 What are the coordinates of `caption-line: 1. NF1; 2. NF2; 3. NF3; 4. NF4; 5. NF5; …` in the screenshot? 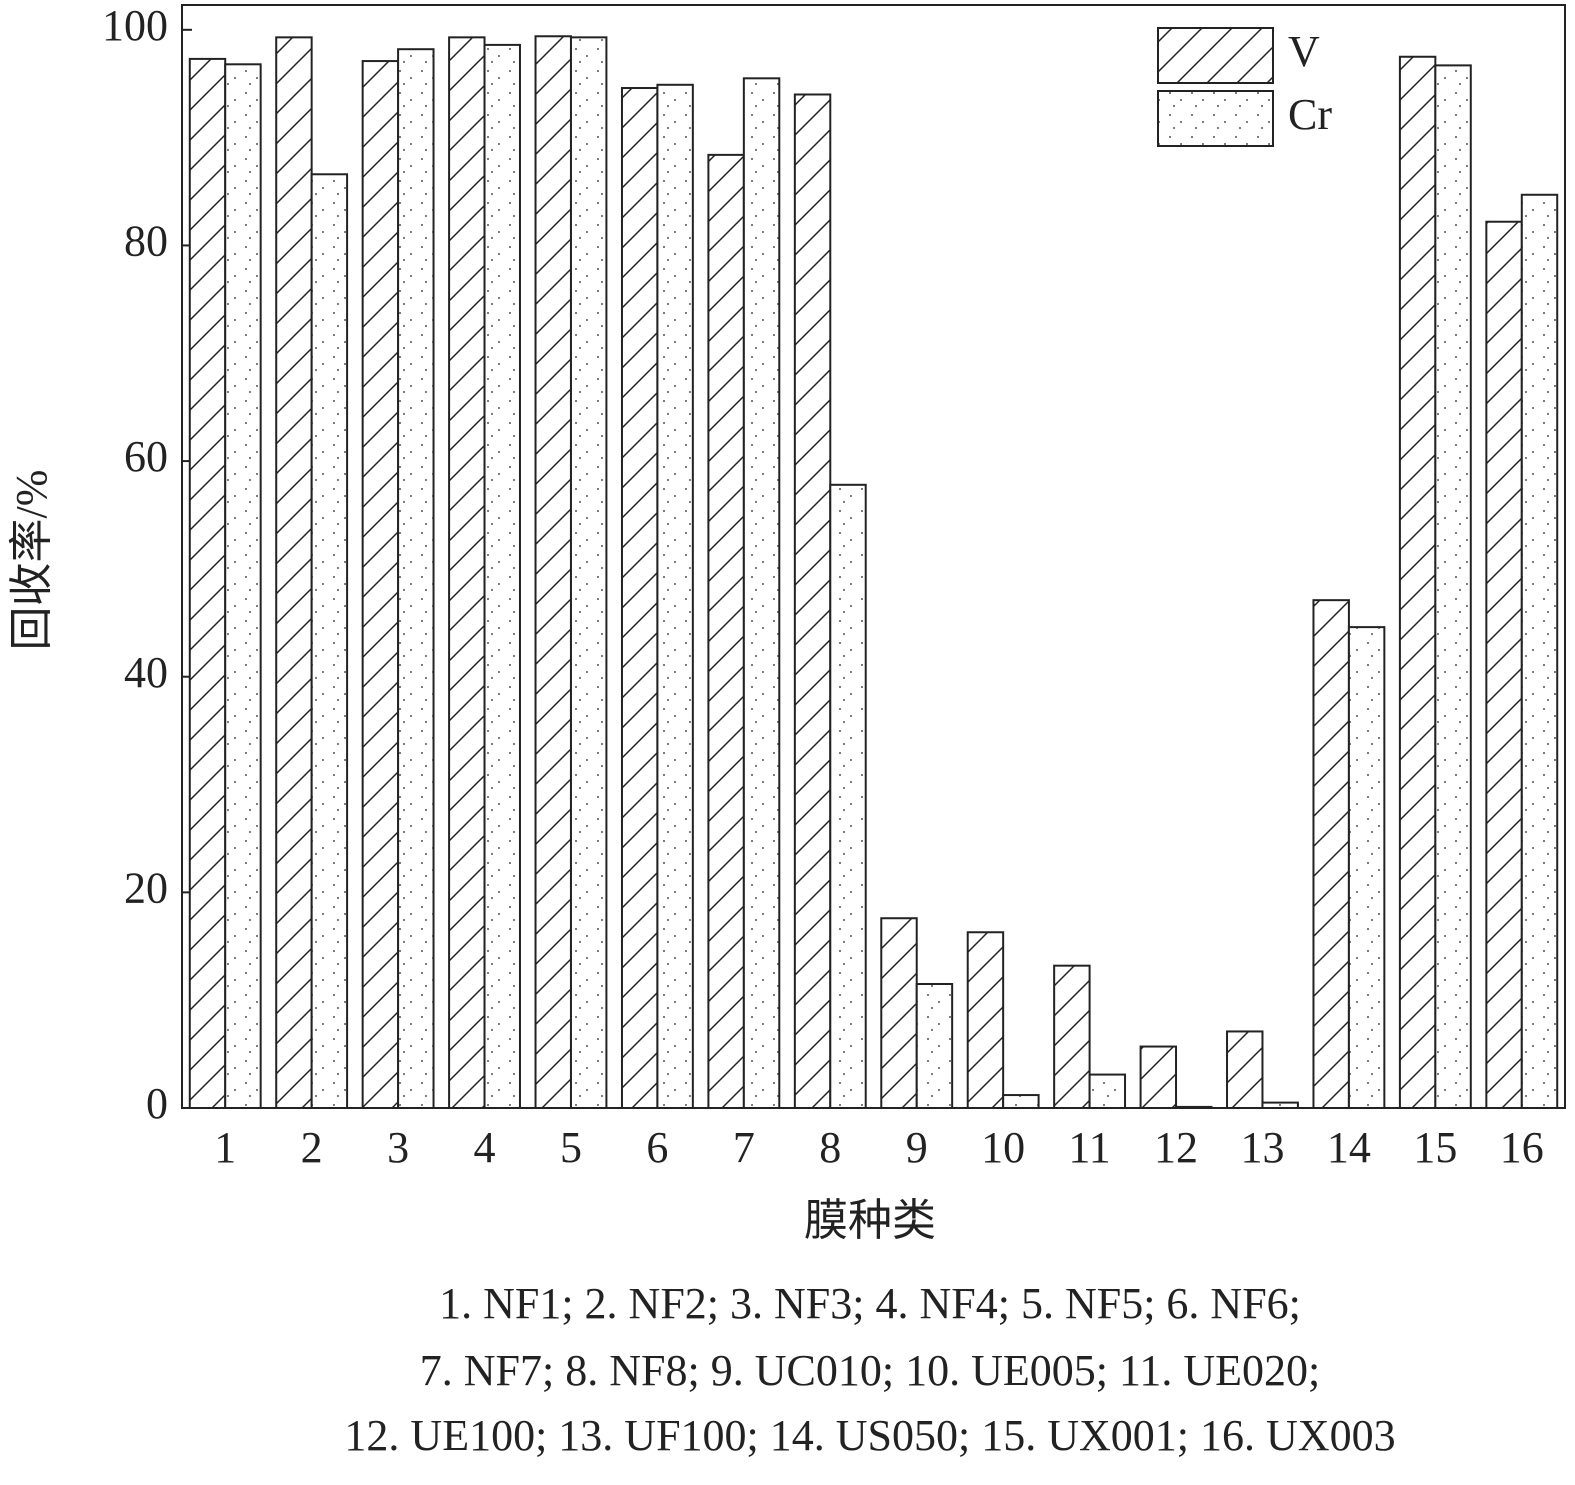 It's located at (870, 1303).